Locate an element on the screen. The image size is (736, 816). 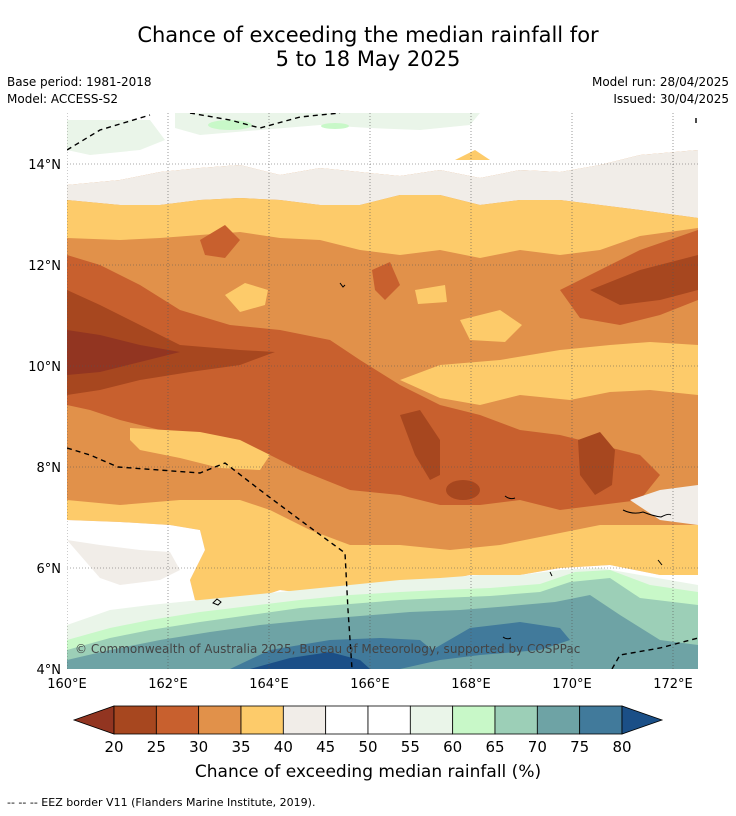
lon-label: 164°E is located at coordinates (269, 684).